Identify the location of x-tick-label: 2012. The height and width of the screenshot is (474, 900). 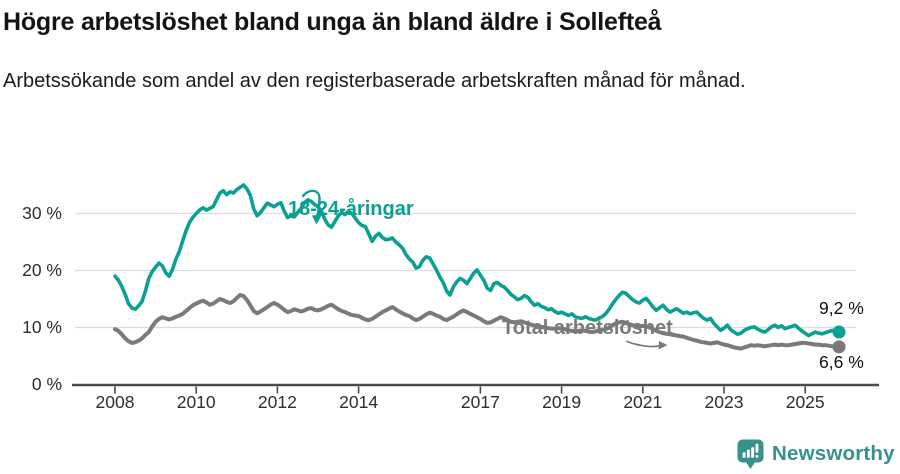
(277, 402).